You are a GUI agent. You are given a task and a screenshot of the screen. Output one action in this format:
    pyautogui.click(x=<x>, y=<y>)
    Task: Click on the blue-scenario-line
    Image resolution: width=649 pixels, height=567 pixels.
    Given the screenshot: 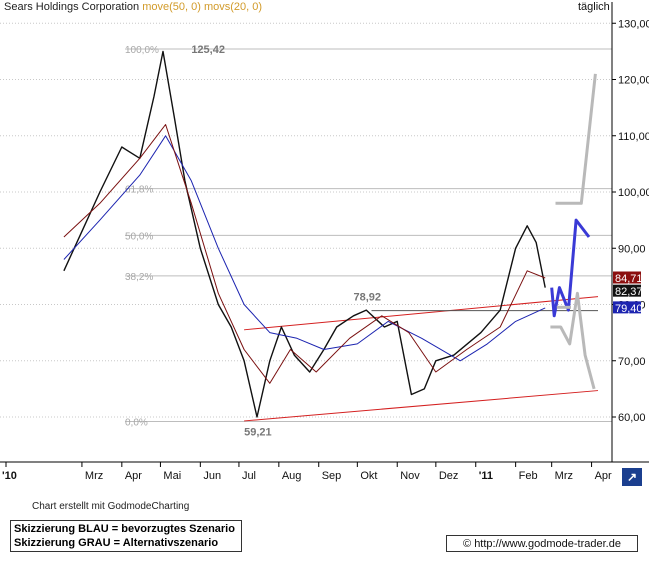 What is the action you would take?
    pyautogui.click(x=570, y=268)
    